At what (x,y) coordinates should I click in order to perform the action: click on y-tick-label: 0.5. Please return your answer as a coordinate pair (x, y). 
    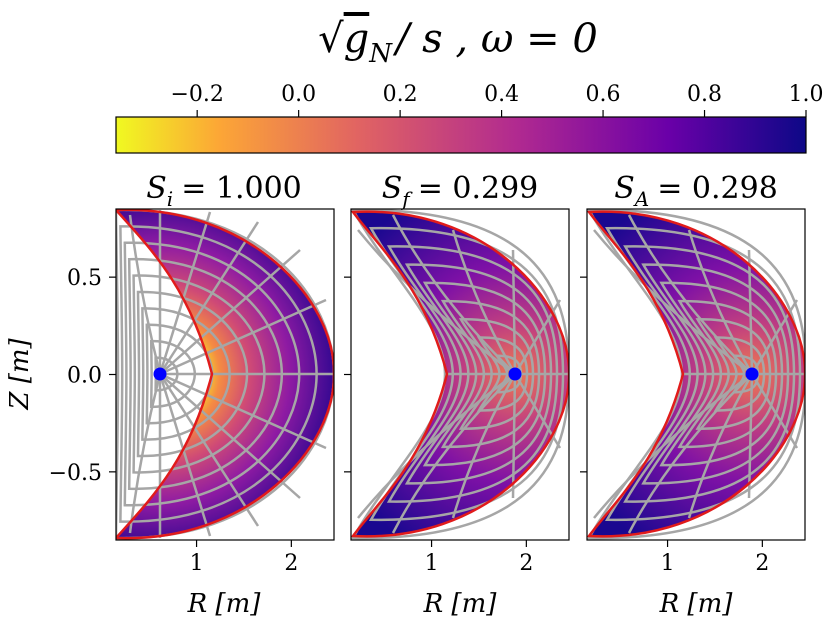
    Looking at the image, I should click on (84, 278).